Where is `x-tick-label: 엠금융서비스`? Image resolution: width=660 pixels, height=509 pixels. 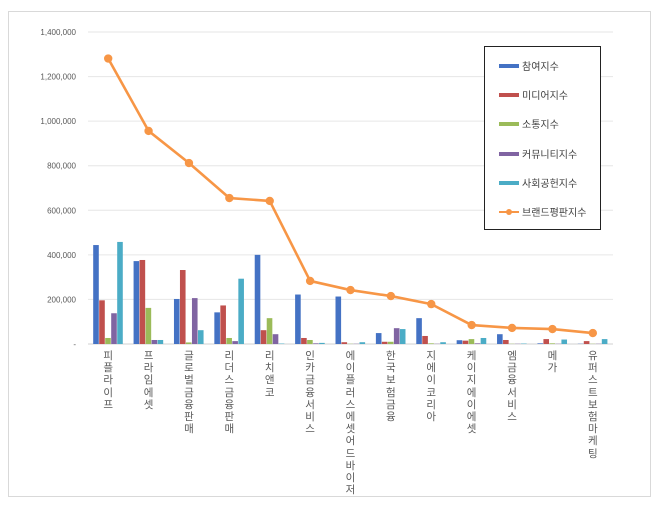
x-tick-label: 엠금융서비스 is located at coordinates (512, 387).